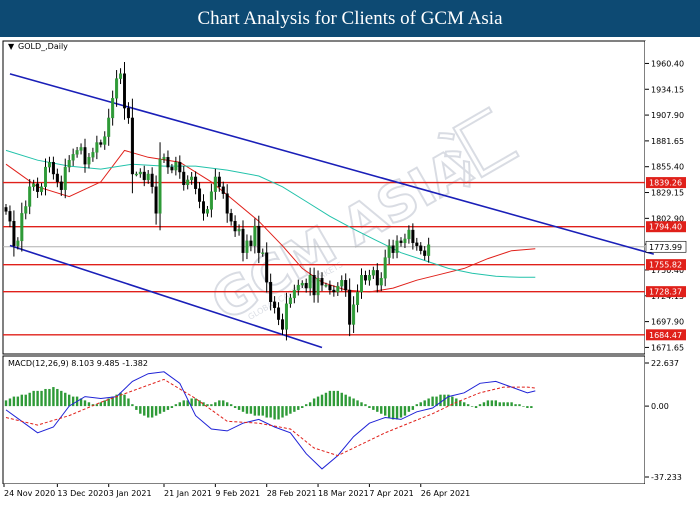 This screenshot has width=700, height=505. What do you see at coordinates (665, 265) in the screenshot?
I see `level-tag-label: 1755.82` at bounding box center [665, 265].